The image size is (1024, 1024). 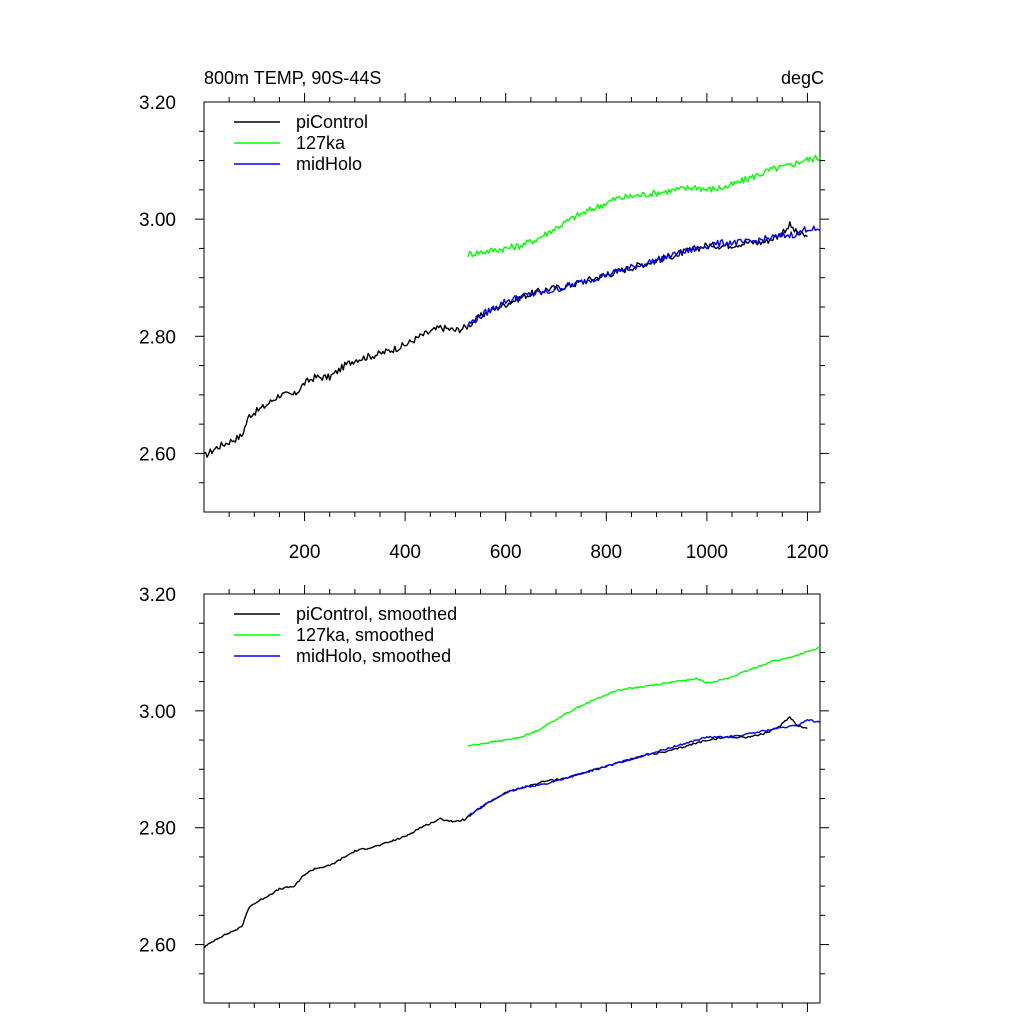 I want to click on x-tick-label: 1000, so click(x=707, y=552).